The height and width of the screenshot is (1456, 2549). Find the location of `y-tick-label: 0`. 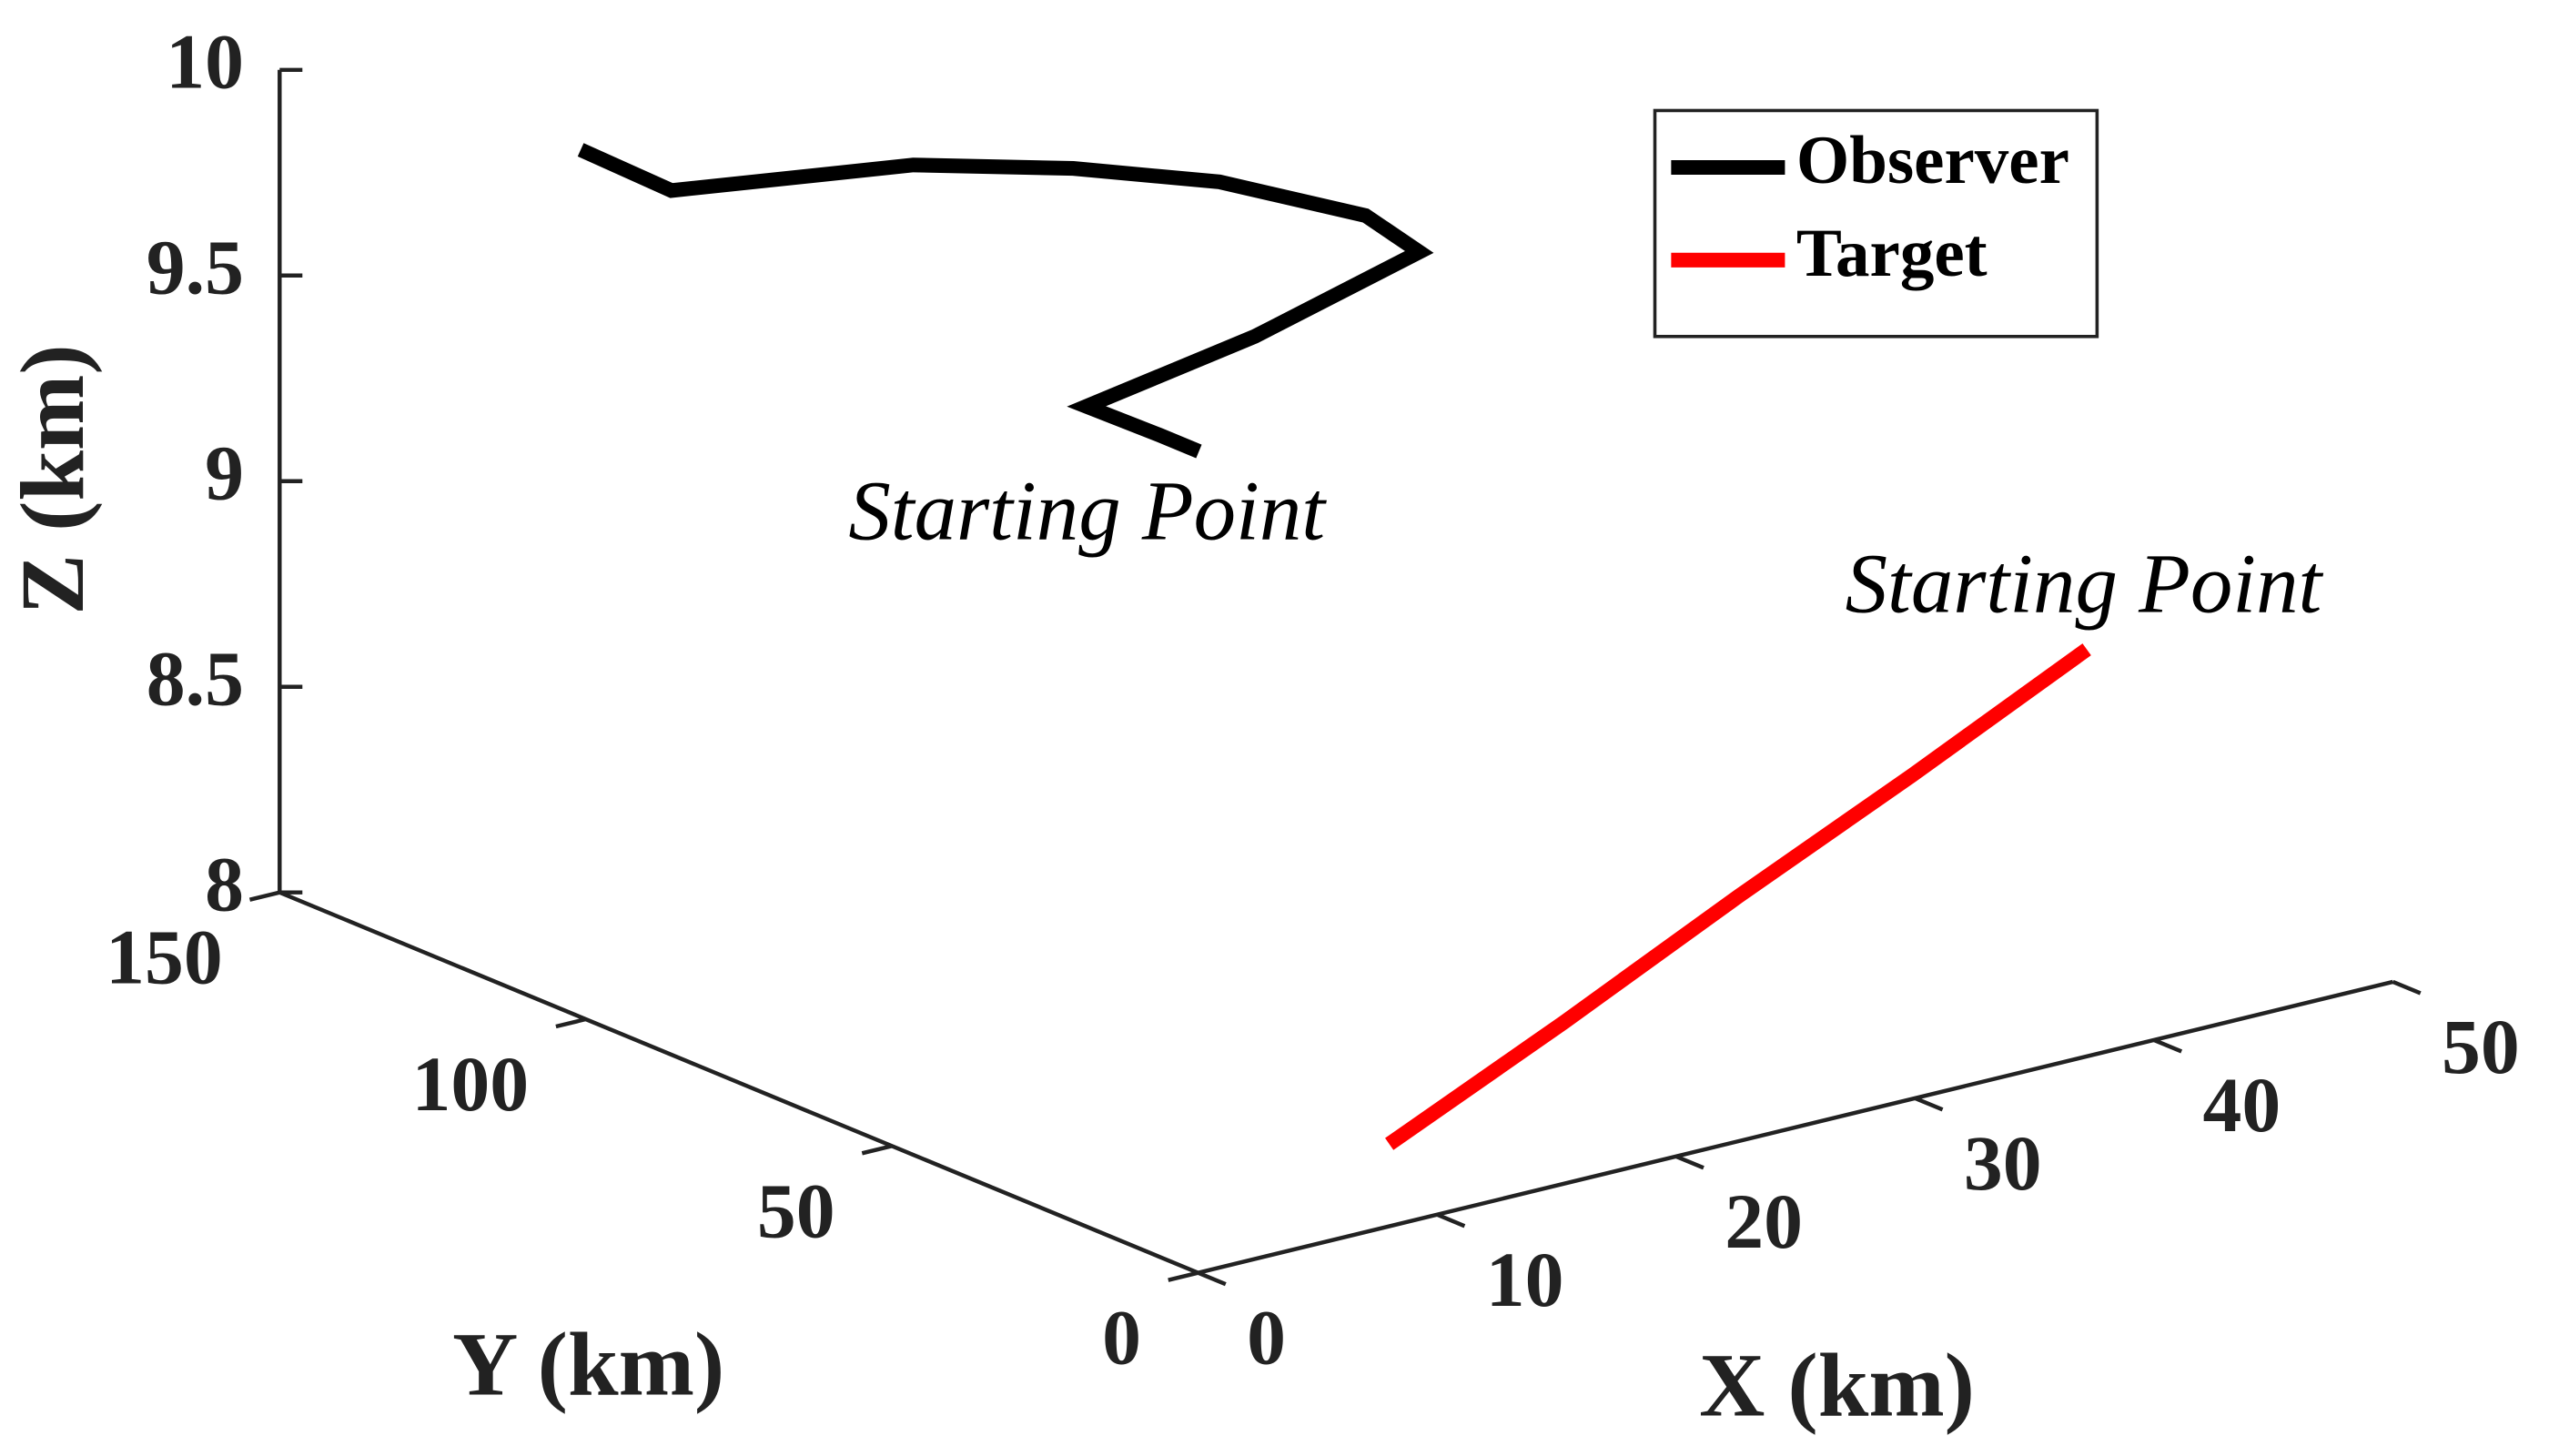

y-tick-label: 0 is located at coordinates (1121, 1338).